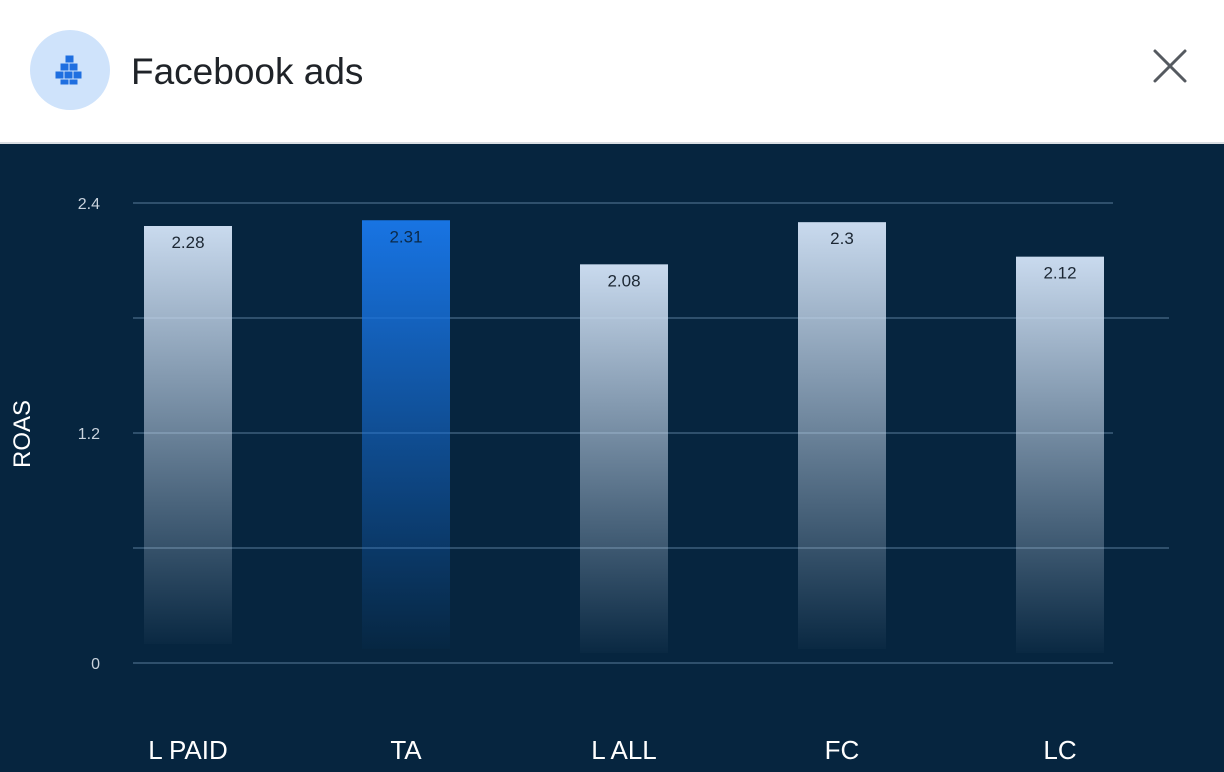  I want to click on x-tick-label: FC, so click(842, 750).